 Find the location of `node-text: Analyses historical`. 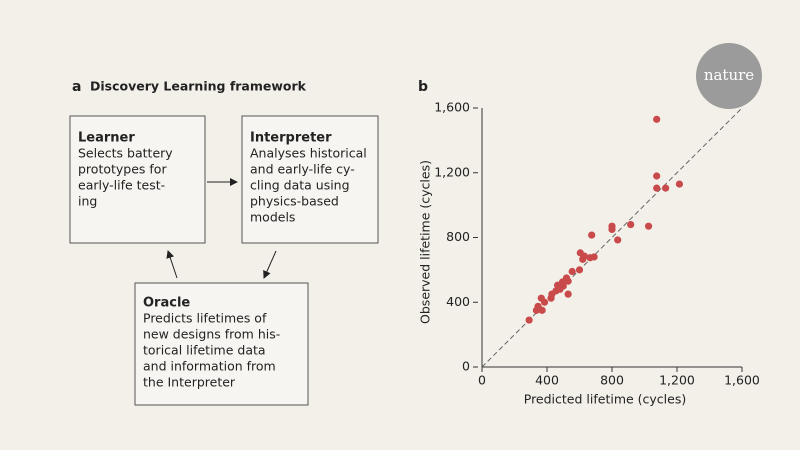

node-text: Analyses historical is located at coordinates (308, 153).